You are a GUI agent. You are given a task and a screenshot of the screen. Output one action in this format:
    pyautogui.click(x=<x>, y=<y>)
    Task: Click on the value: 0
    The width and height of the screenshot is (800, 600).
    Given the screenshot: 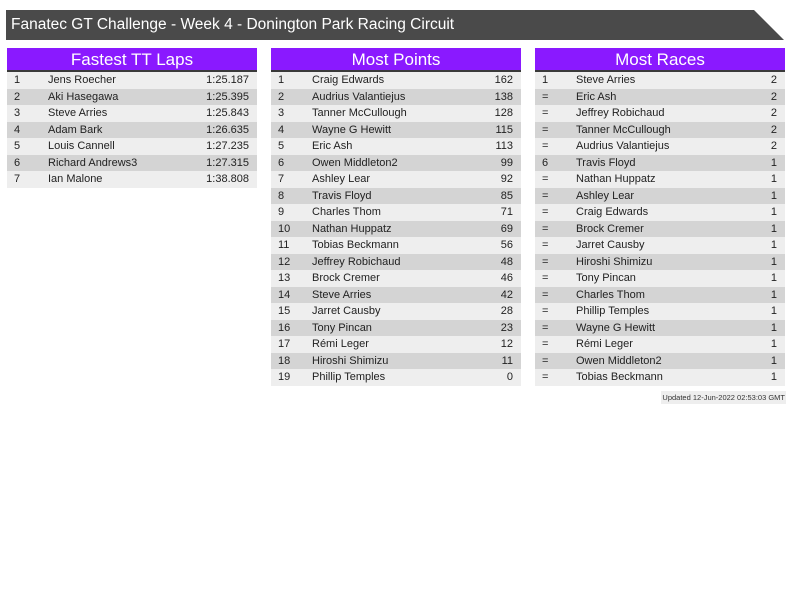 What is the action you would take?
    pyautogui.click(x=509, y=377)
    